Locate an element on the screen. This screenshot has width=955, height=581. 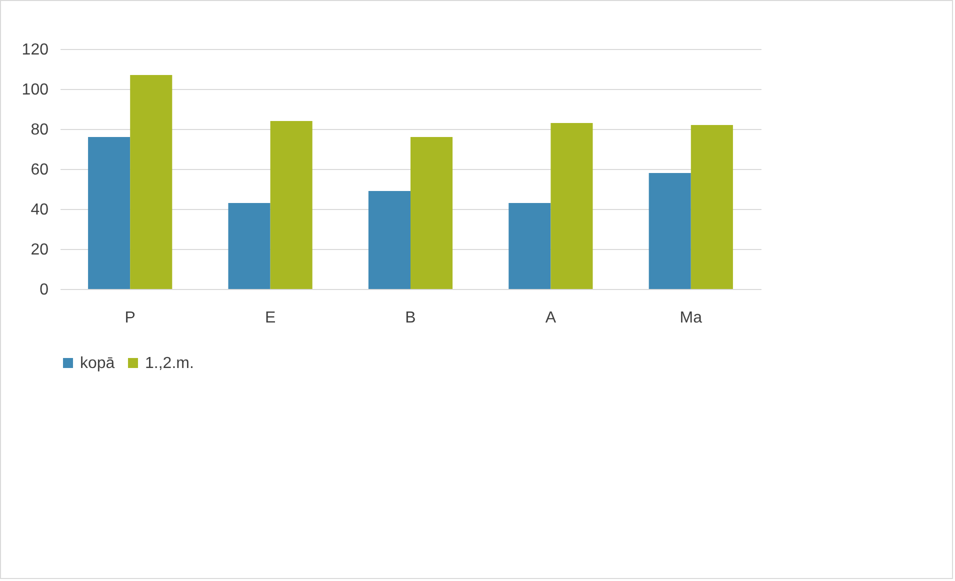
y-tick-label: 40 is located at coordinates (39, 210).